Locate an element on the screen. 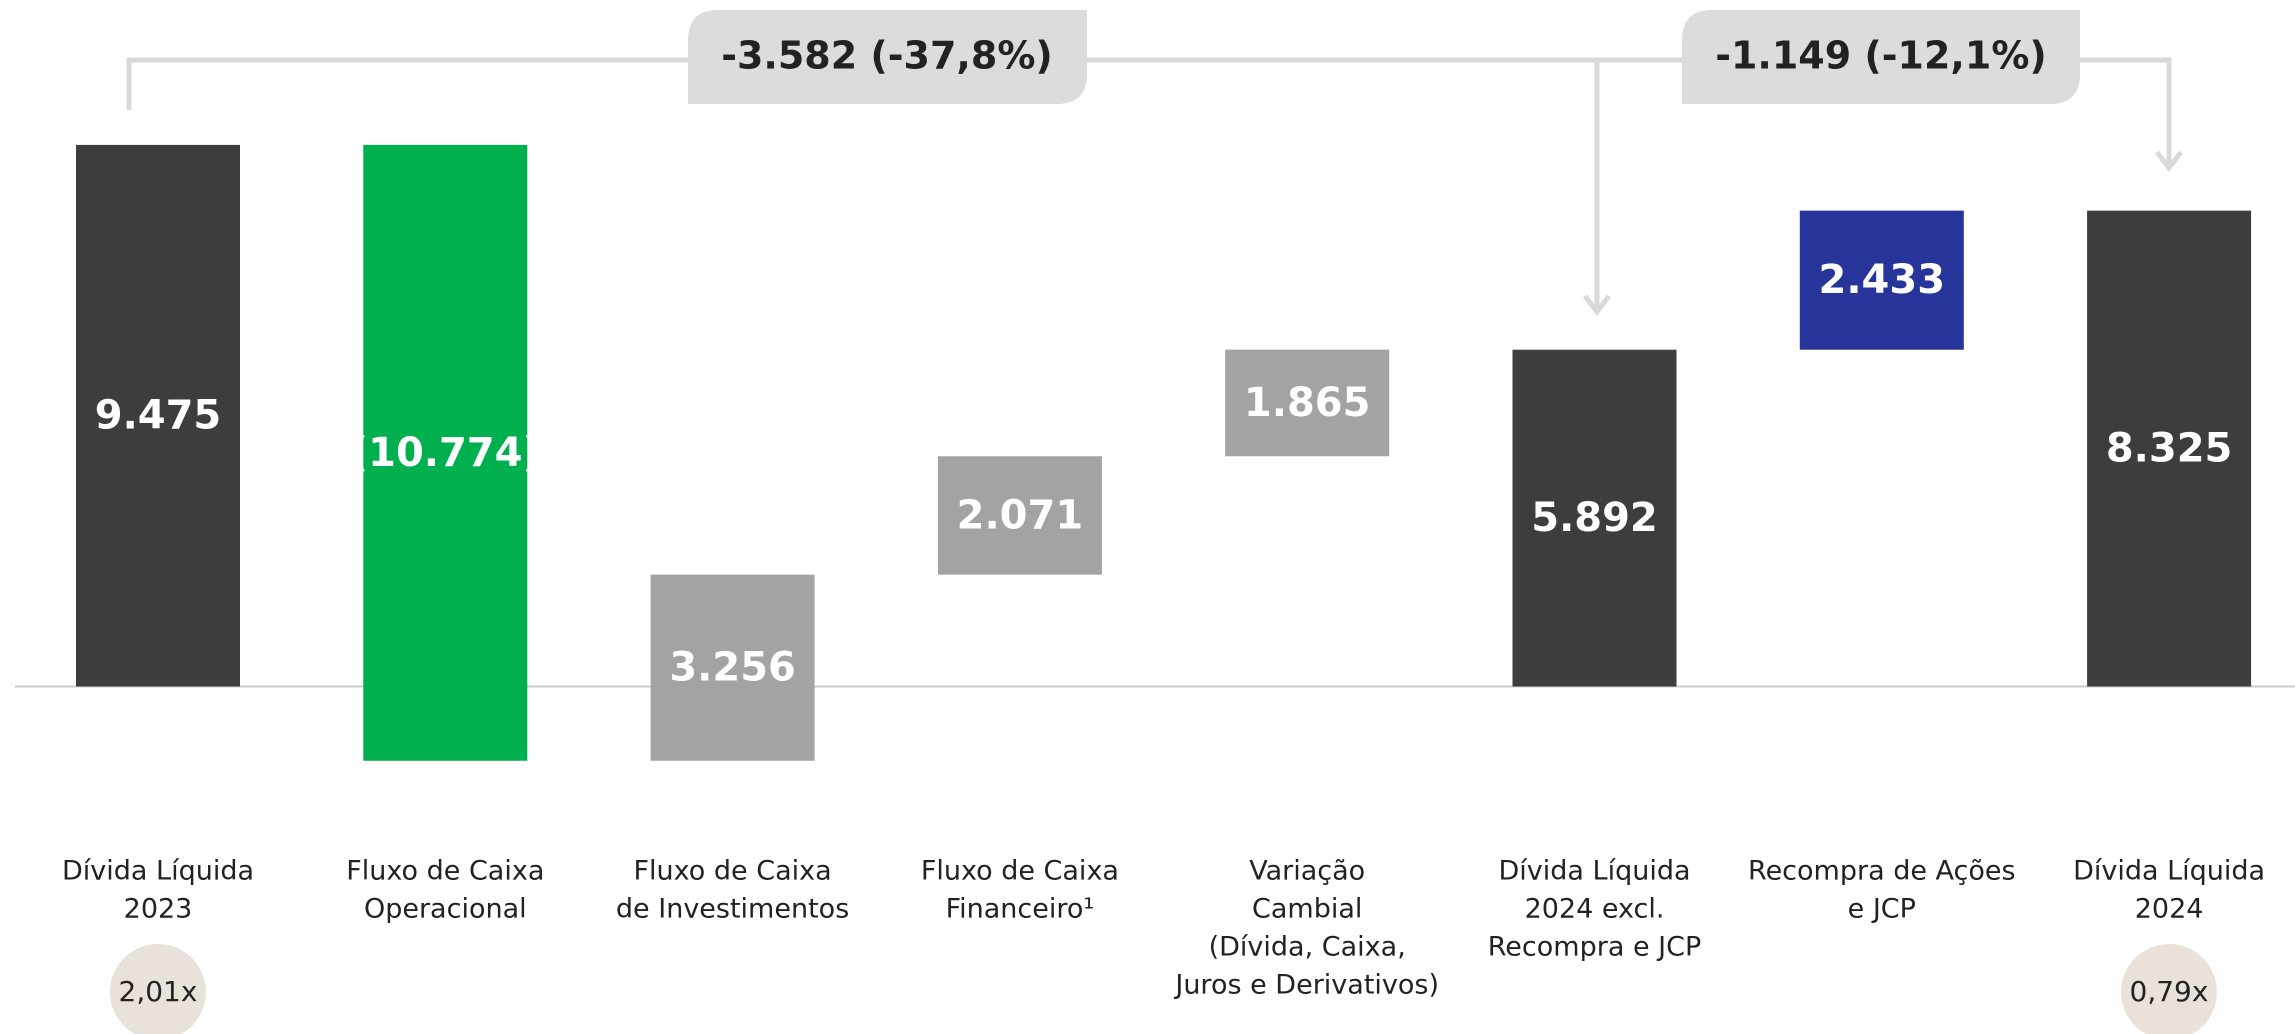 This screenshot has height=1034, width=2295. value-label: 5.892 is located at coordinates (1594, 518).